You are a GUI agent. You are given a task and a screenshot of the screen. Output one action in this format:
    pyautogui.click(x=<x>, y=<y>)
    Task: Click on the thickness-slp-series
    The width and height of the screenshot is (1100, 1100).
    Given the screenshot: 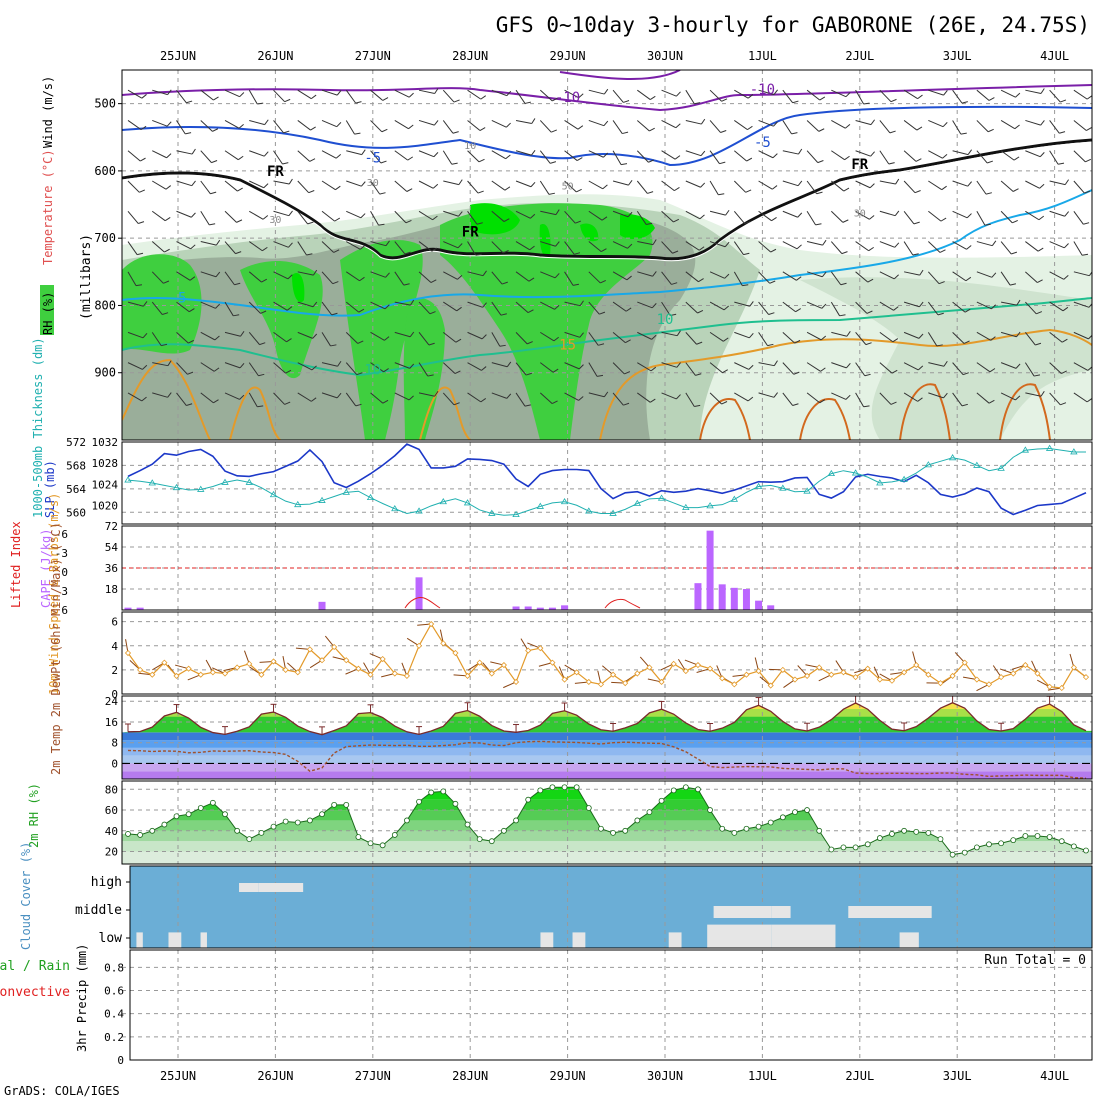 What is the action you would take?
    pyautogui.click(x=605, y=480)
    